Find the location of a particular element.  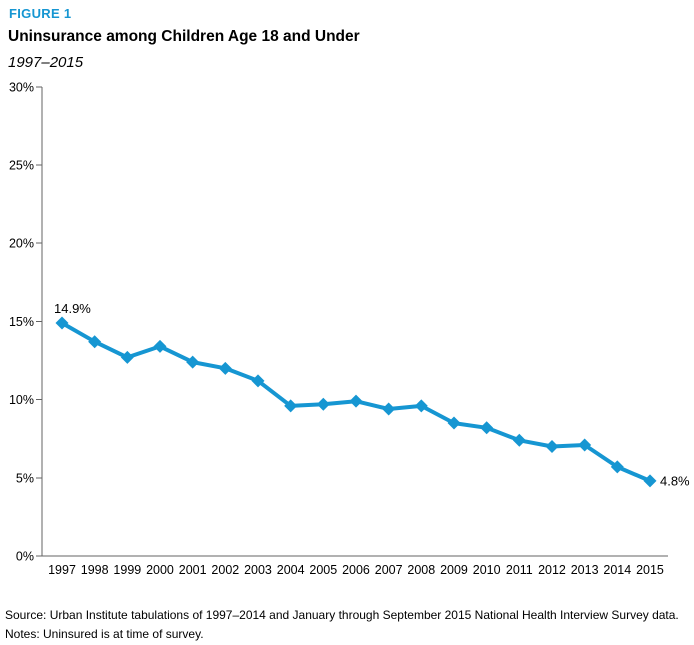

methodology-note: Notes: Uninsured is at time of survey. is located at coordinates (104, 634).